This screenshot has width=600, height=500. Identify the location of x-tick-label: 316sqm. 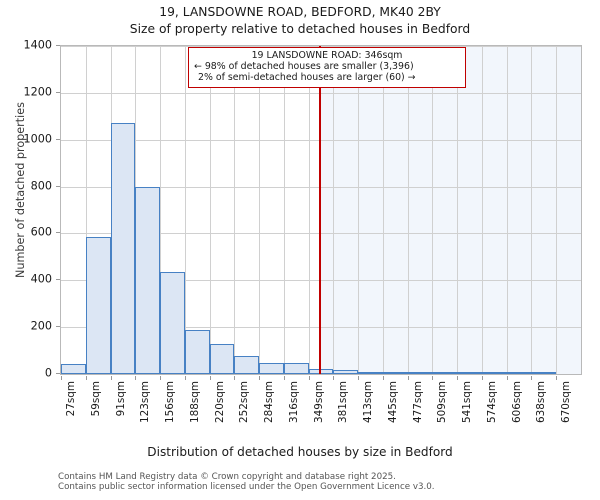
(293, 402).